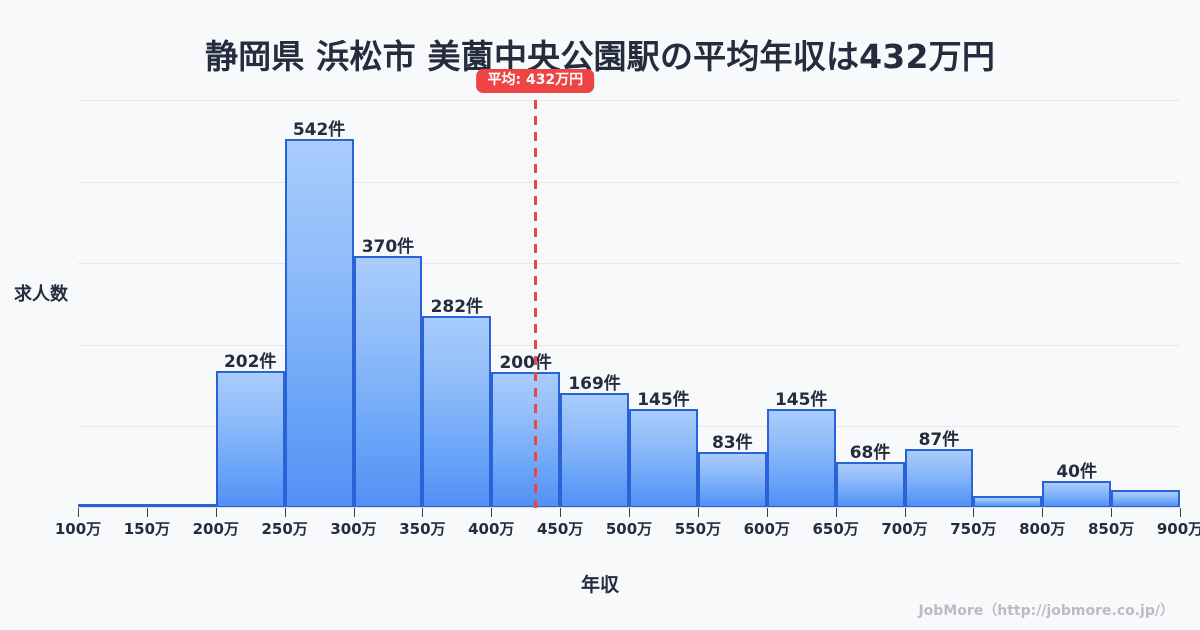  What do you see at coordinates (732, 442) in the screenshot?
I see `bar-value-label: 83件` at bounding box center [732, 442].